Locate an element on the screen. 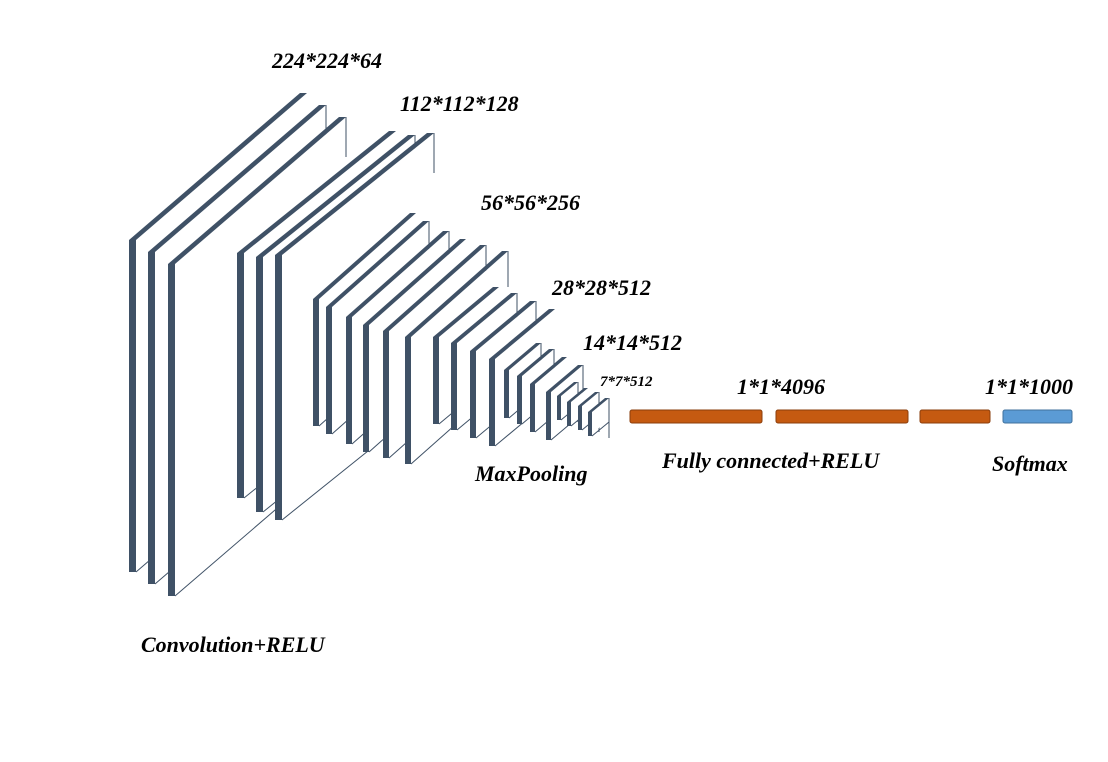 This screenshot has width=1108, height=762. convolution-label: Convolution+RELU is located at coordinates (233, 644).